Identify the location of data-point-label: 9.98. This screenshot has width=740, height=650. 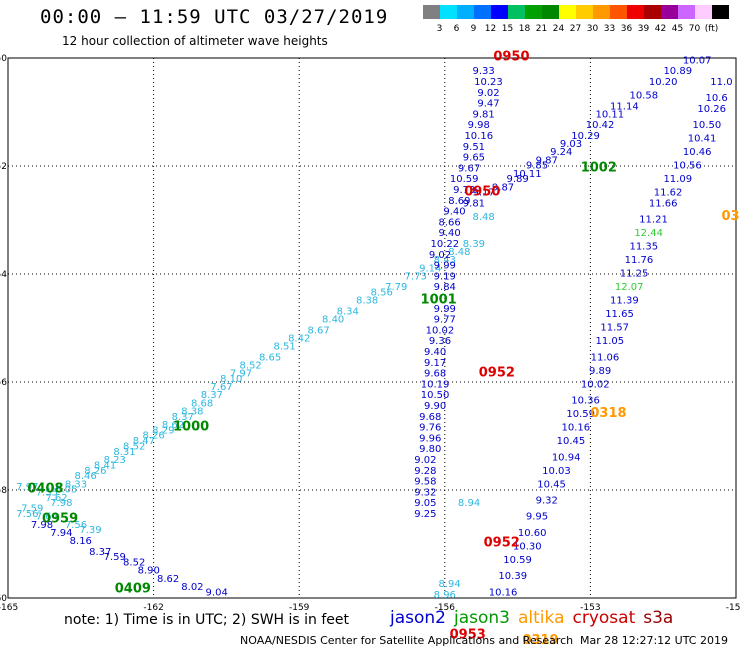
(479, 125).